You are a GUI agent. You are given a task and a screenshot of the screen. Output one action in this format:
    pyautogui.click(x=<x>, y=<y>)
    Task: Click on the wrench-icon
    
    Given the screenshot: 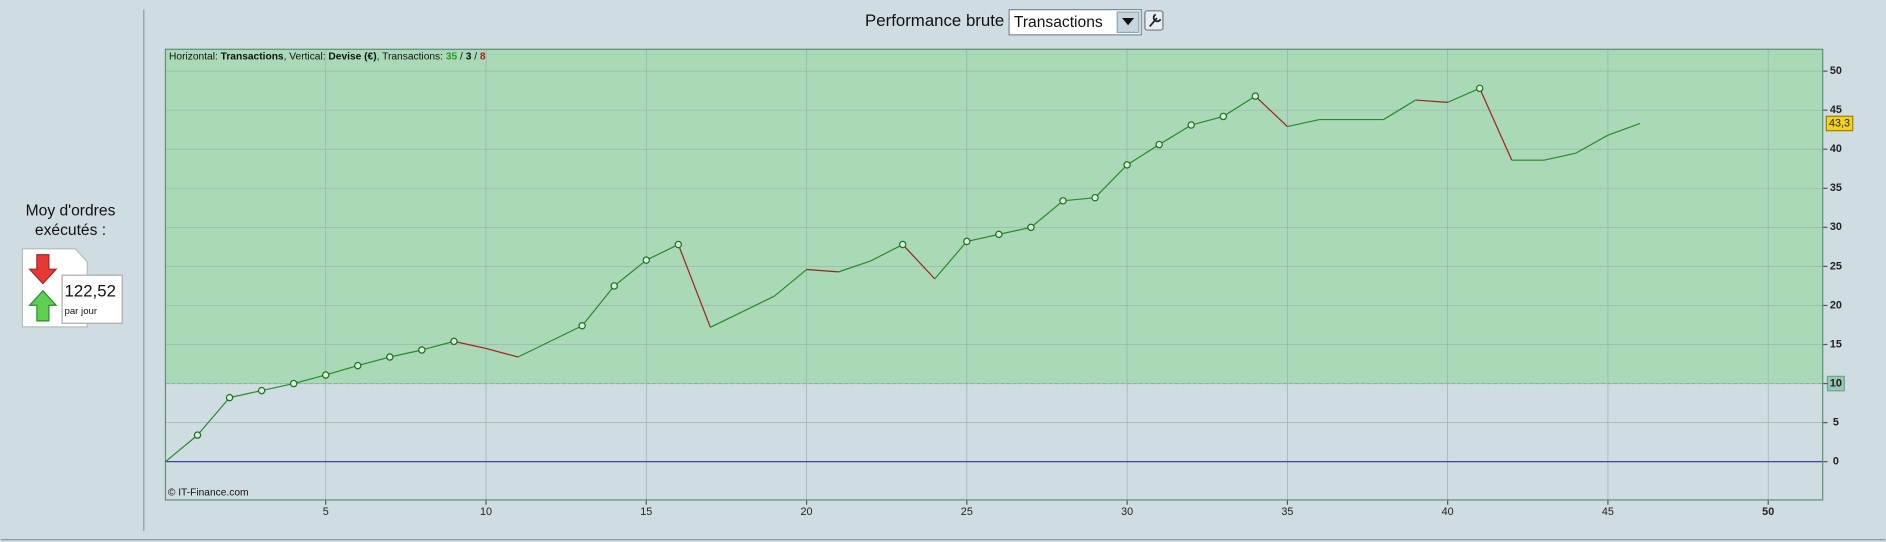 What is the action you would take?
    pyautogui.click(x=1155, y=20)
    